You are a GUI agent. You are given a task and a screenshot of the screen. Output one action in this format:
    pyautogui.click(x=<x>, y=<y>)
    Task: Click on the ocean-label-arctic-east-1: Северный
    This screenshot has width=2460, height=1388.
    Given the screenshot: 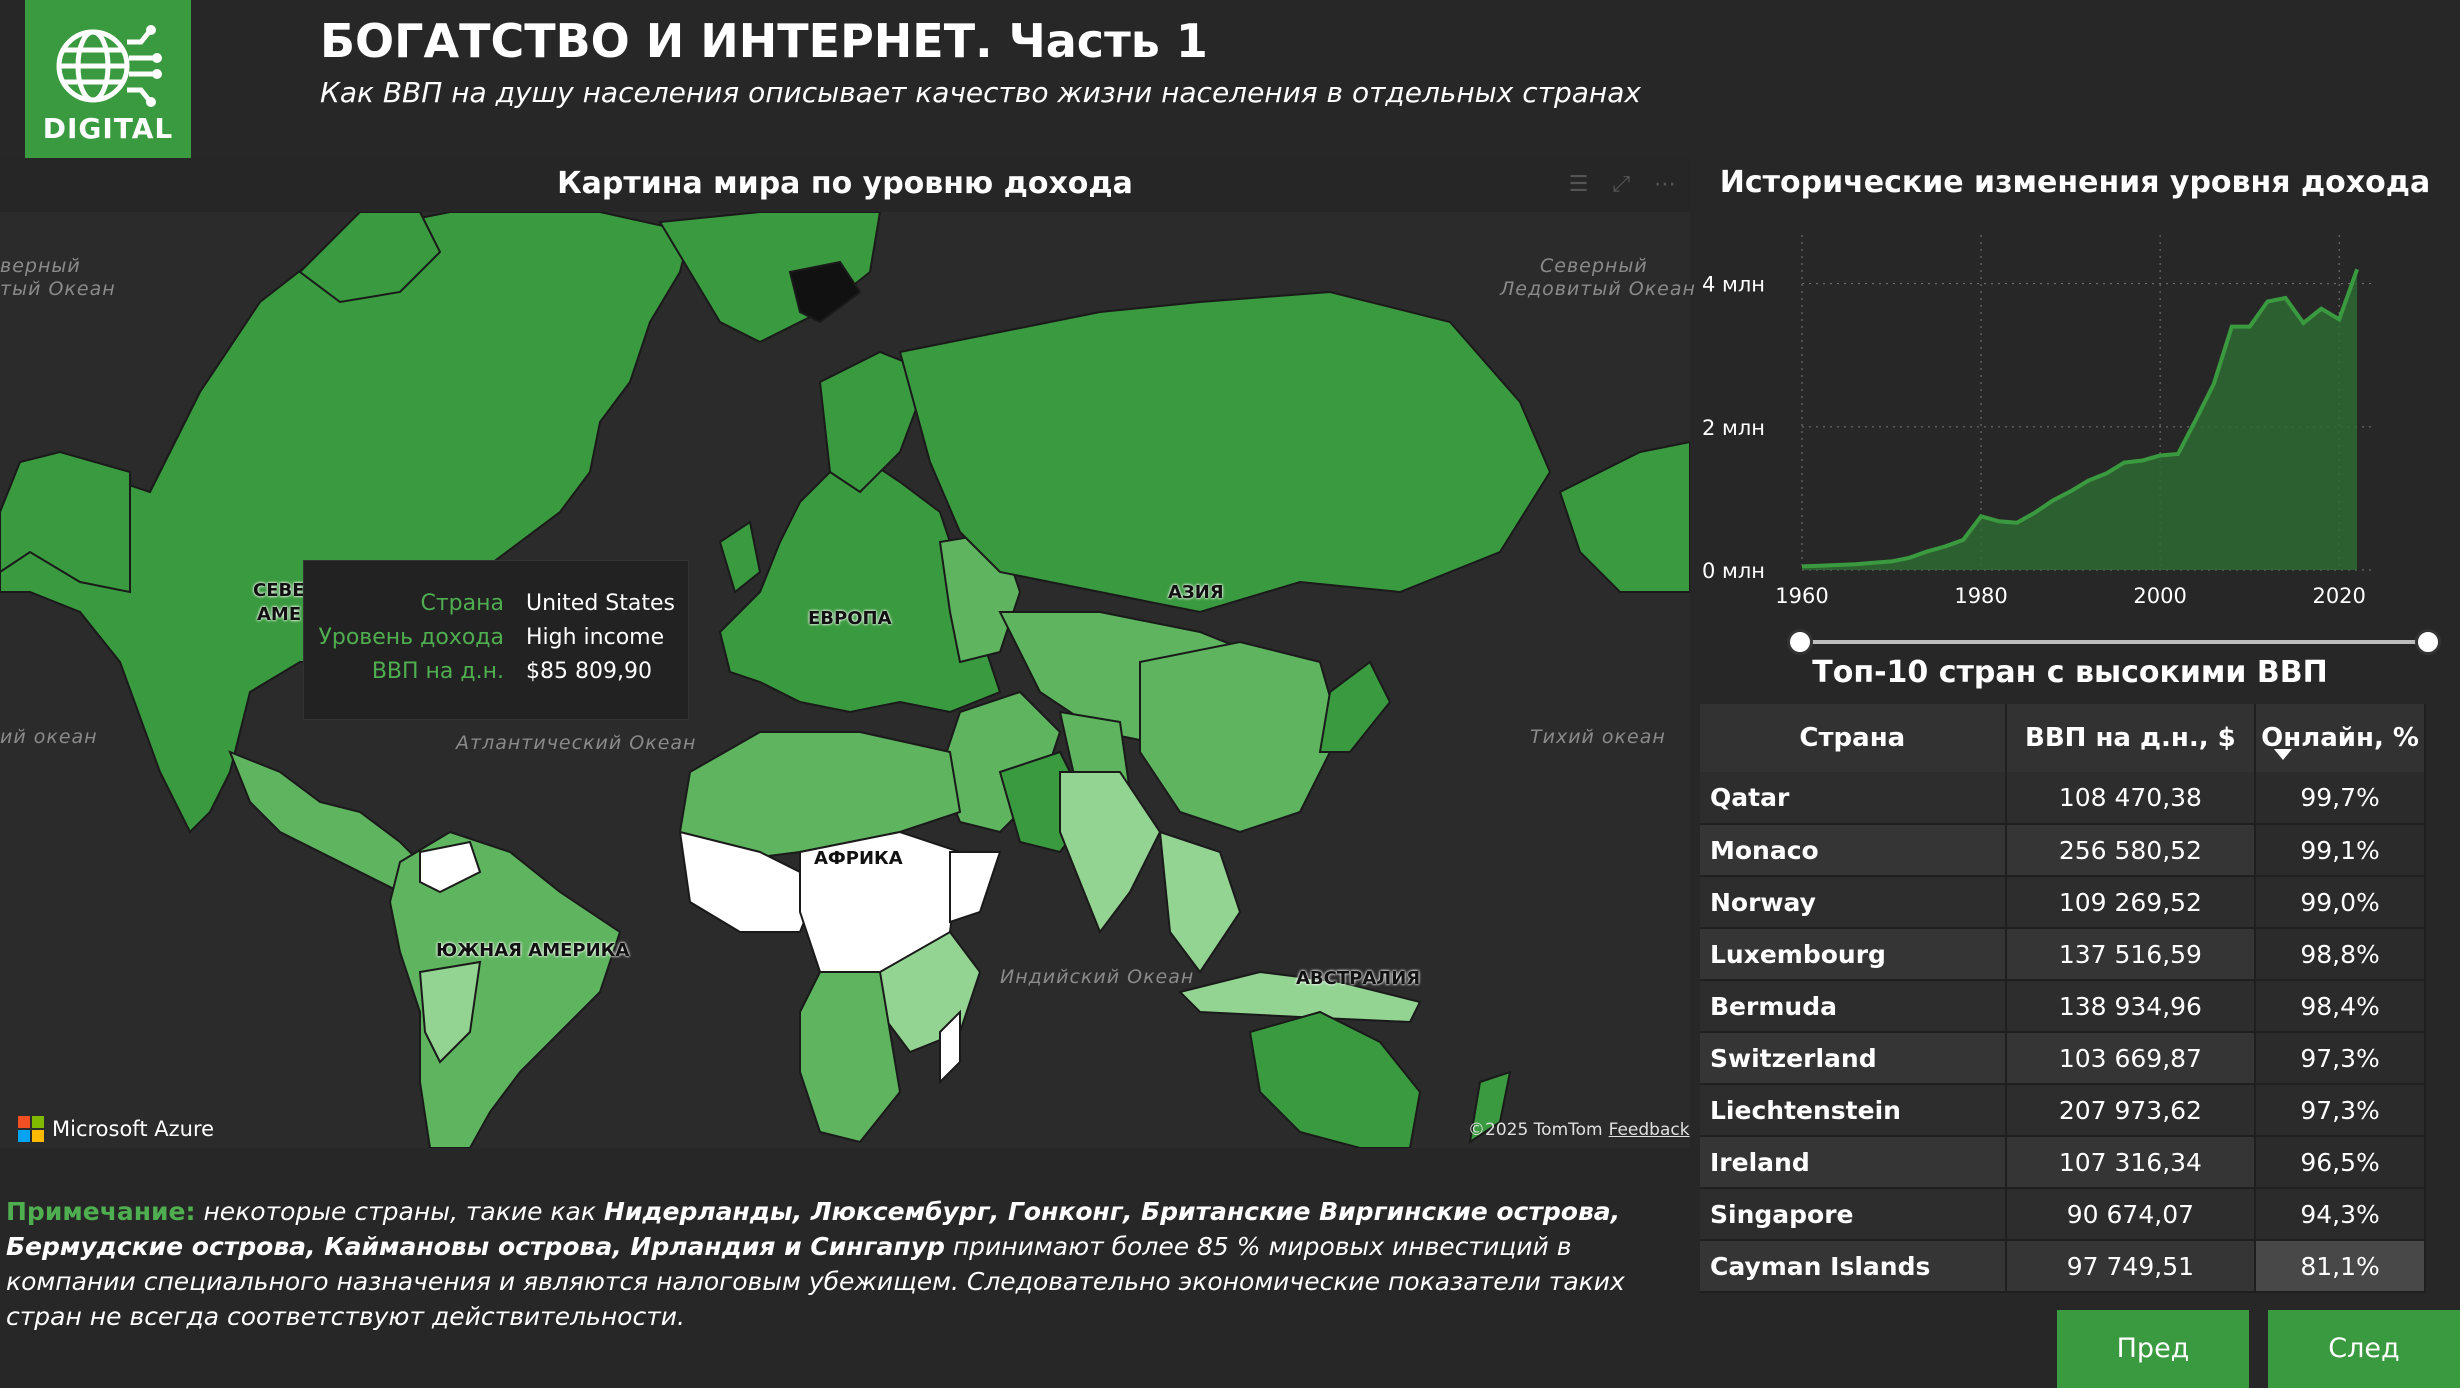 What is the action you would take?
    pyautogui.click(x=1594, y=266)
    